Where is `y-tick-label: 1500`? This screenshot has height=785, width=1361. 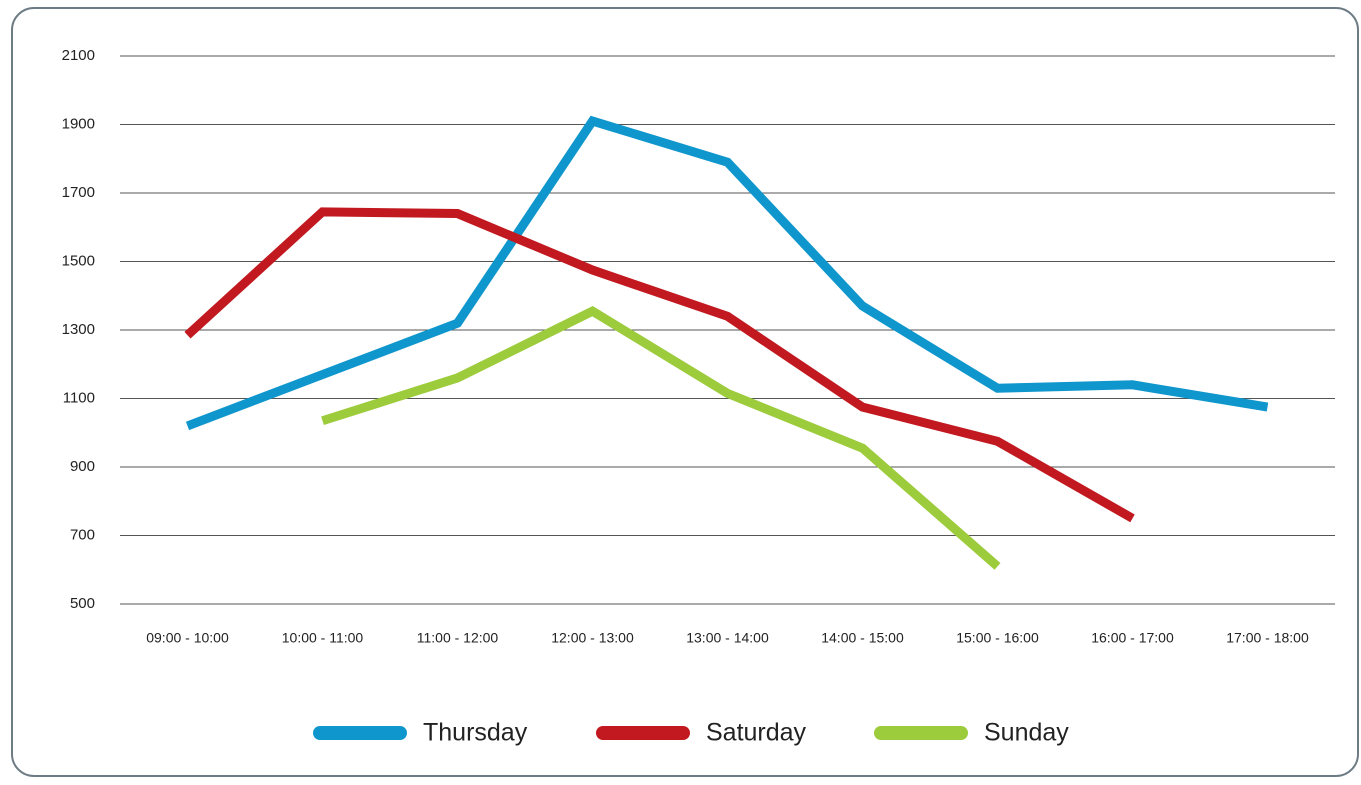 y-tick-label: 1500 is located at coordinates (78, 260).